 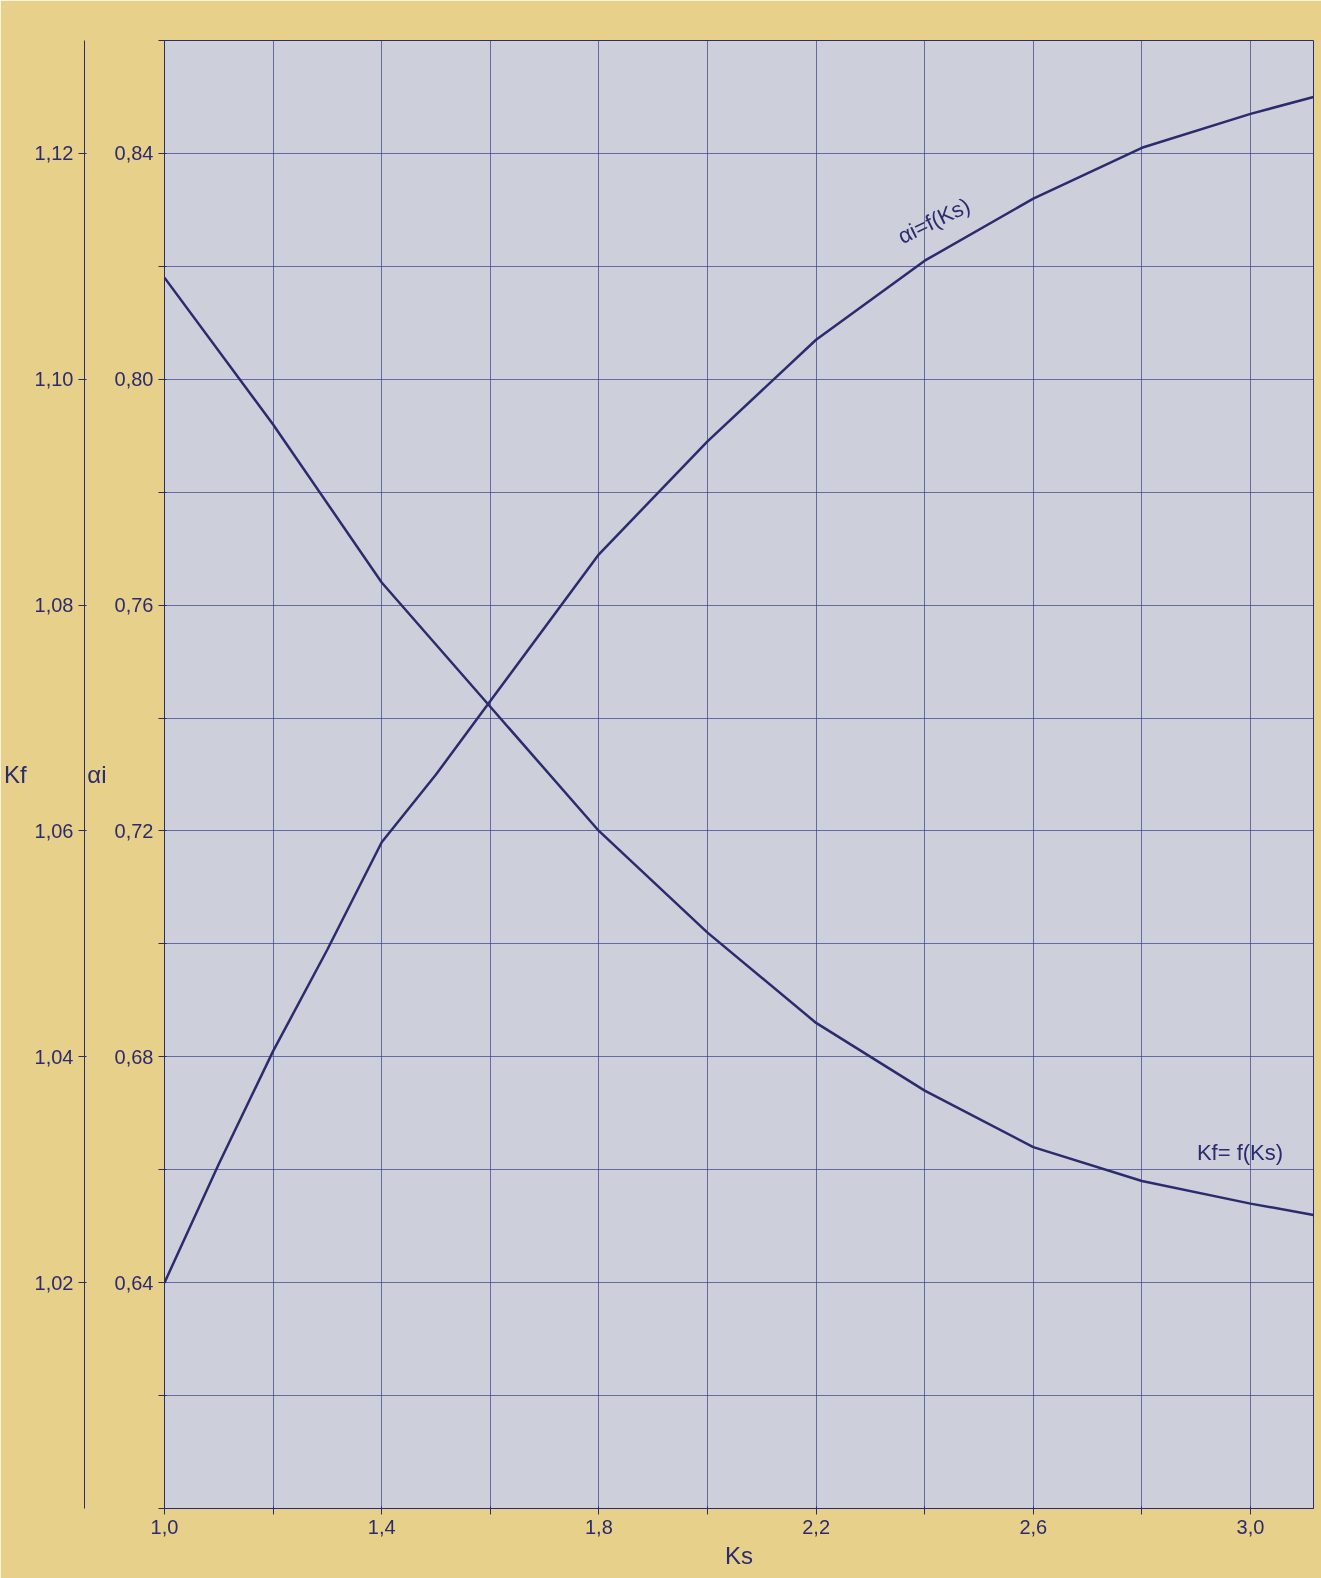 What do you see at coordinates (134, 830) in the screenshot?
I see `y2-tick-label: 0,72` at bounding box center [134, 830].